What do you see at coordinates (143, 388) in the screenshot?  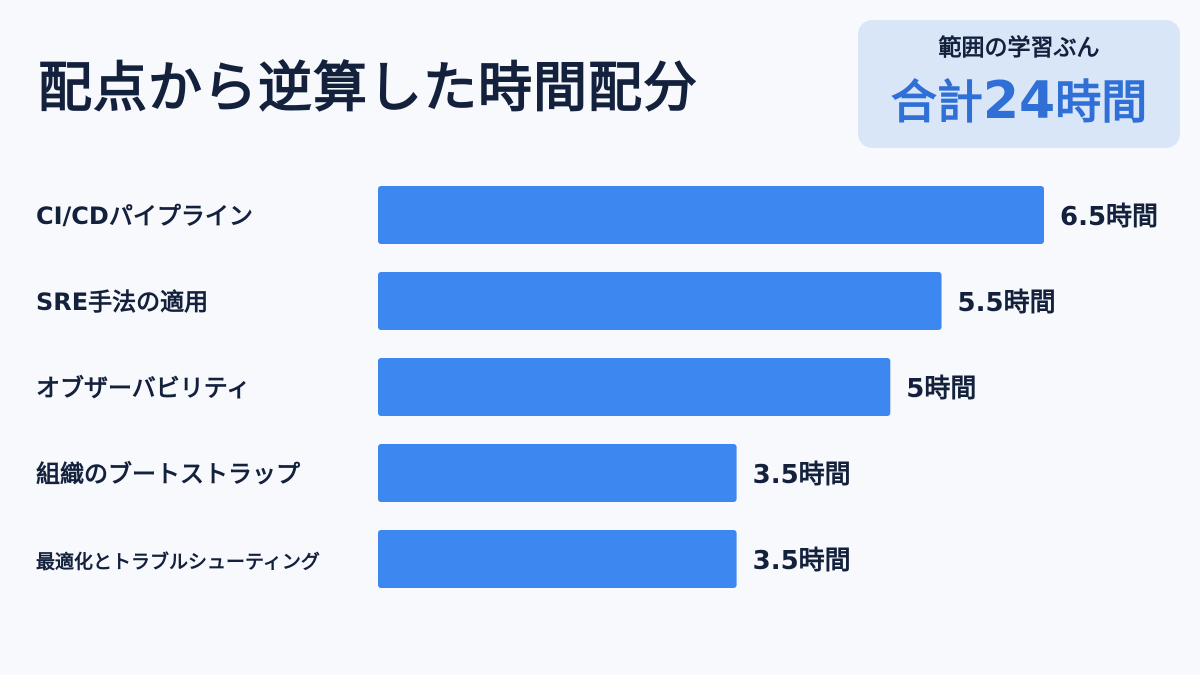 I see `category-label-2: オブザーバビリティ` at bounding box center [143, 388].